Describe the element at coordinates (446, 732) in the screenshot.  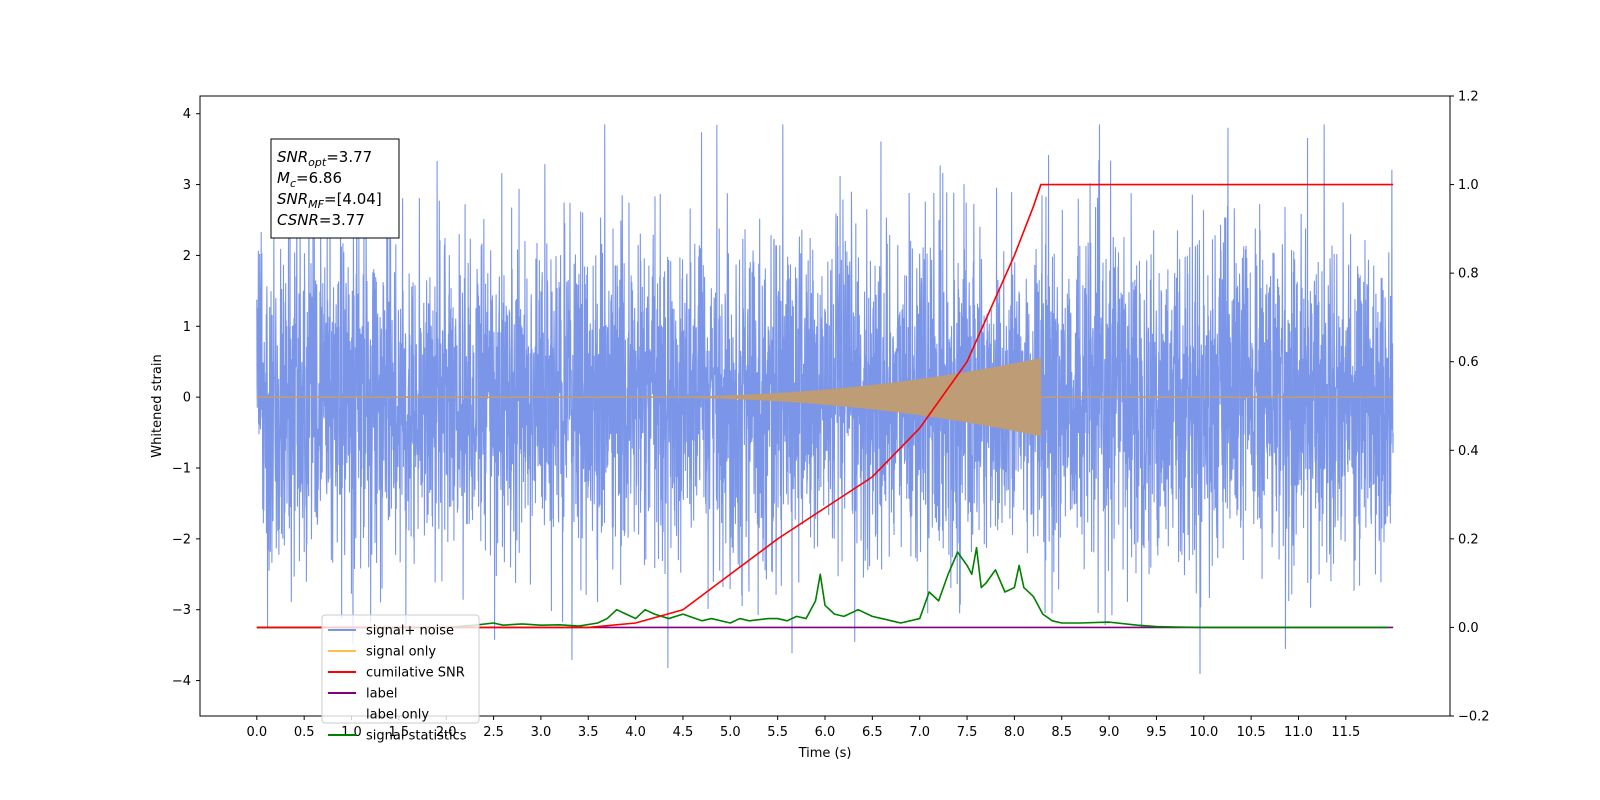
I see `x-tick-label: 2.0` at that location.